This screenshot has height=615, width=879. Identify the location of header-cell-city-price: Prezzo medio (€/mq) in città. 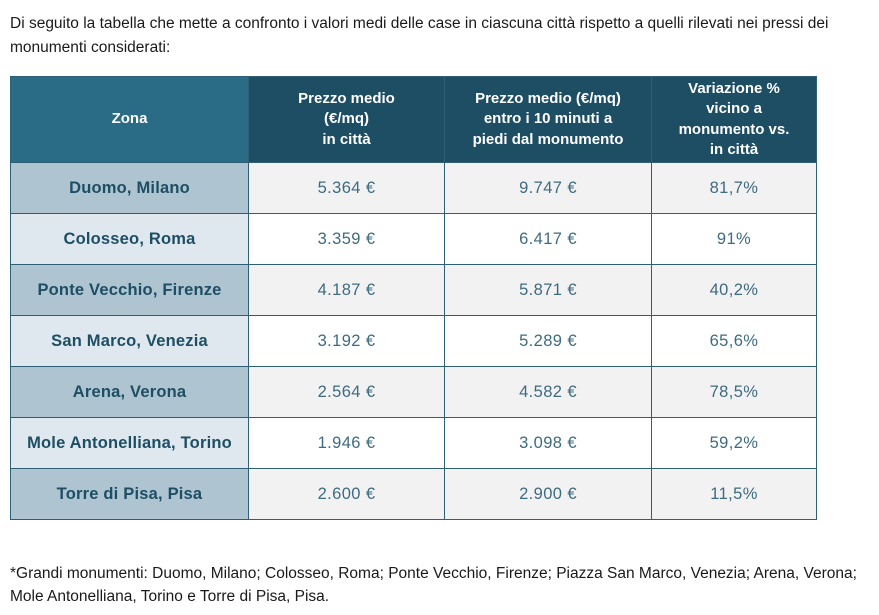
(346, 120).